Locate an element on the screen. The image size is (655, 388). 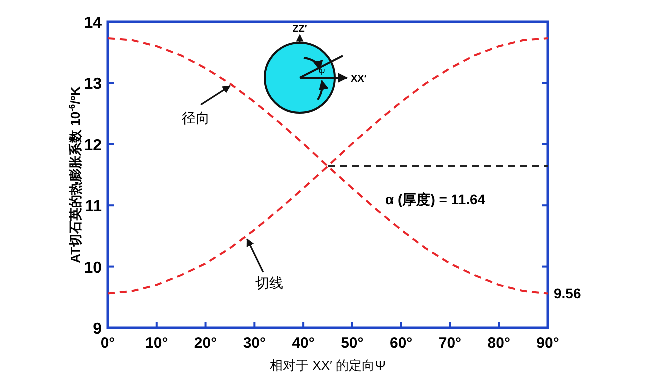
y-tick-label: 11 is located at coordinates (93, 207).